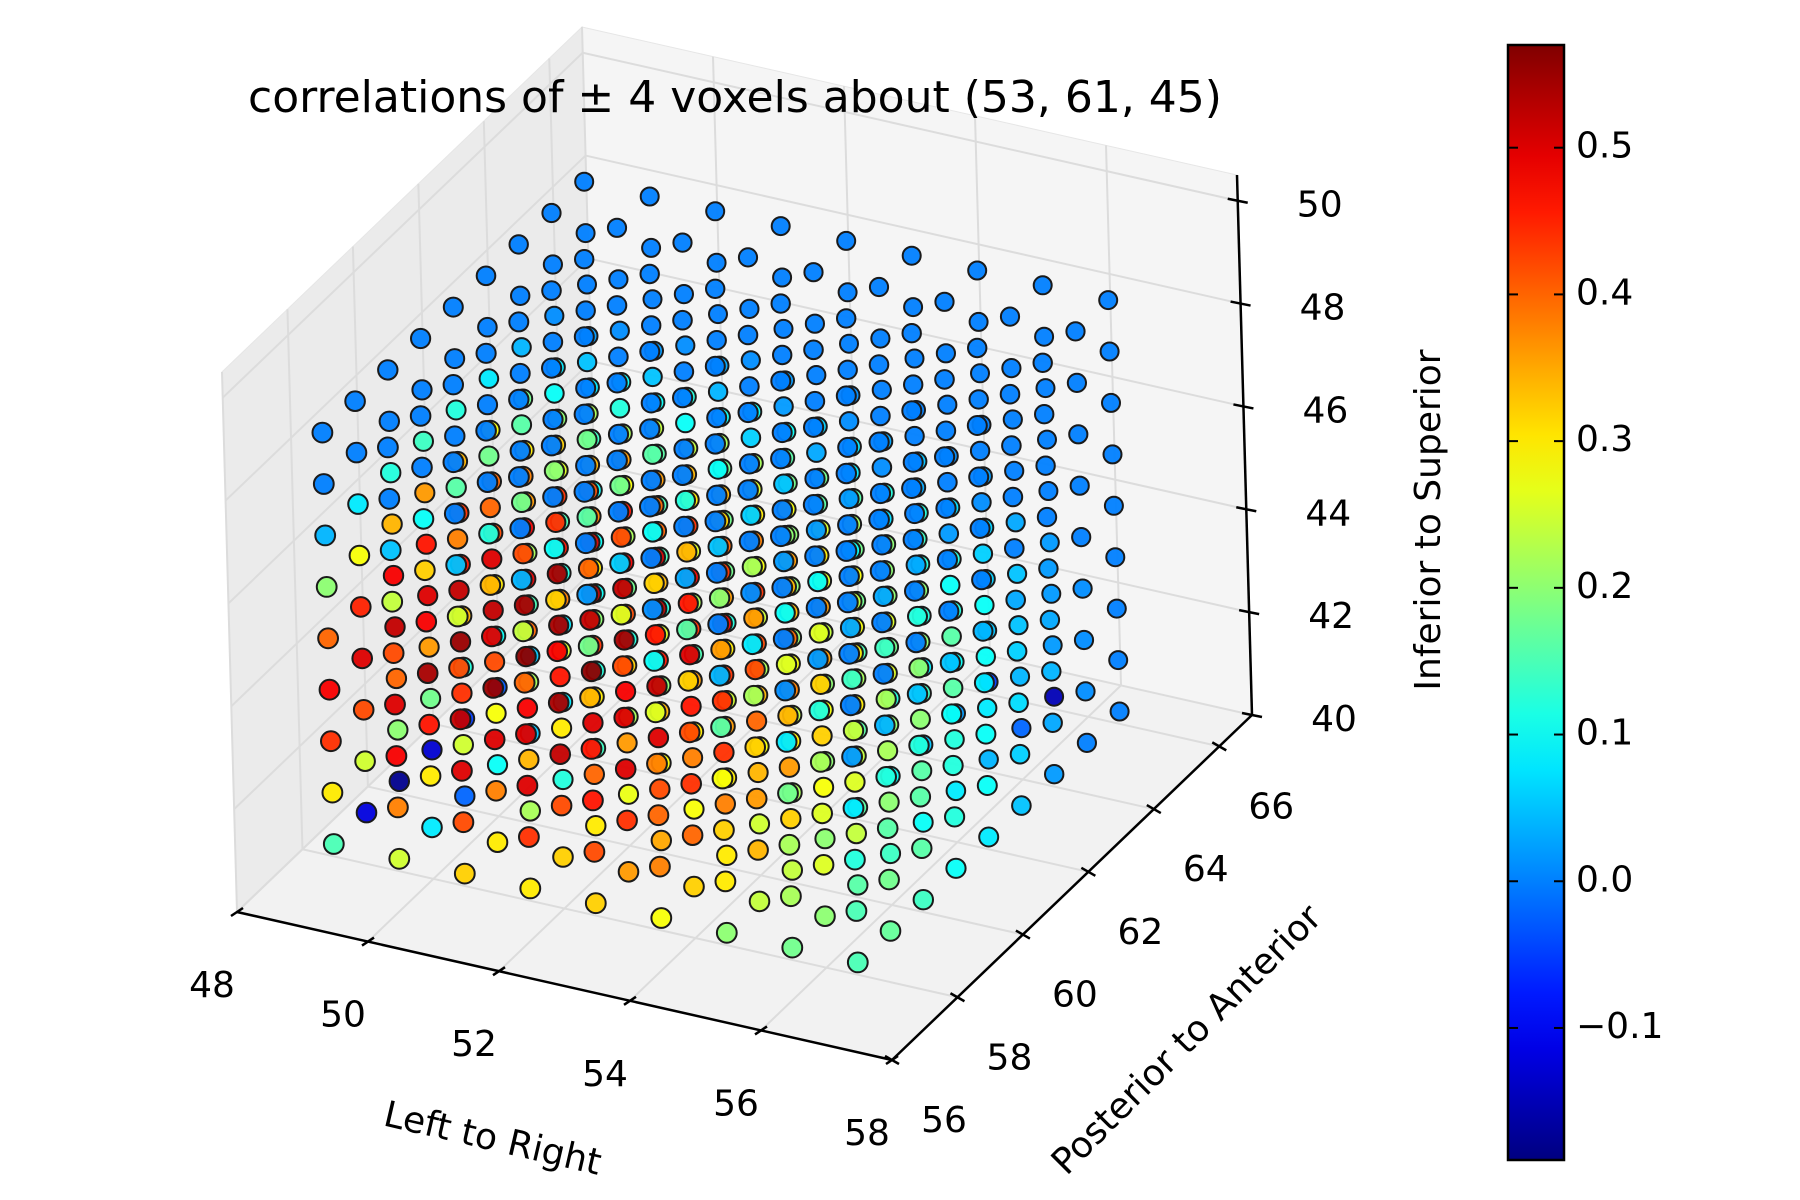  I want to click on z-axis-label: Inferior to Superior, so click(1428, 519).